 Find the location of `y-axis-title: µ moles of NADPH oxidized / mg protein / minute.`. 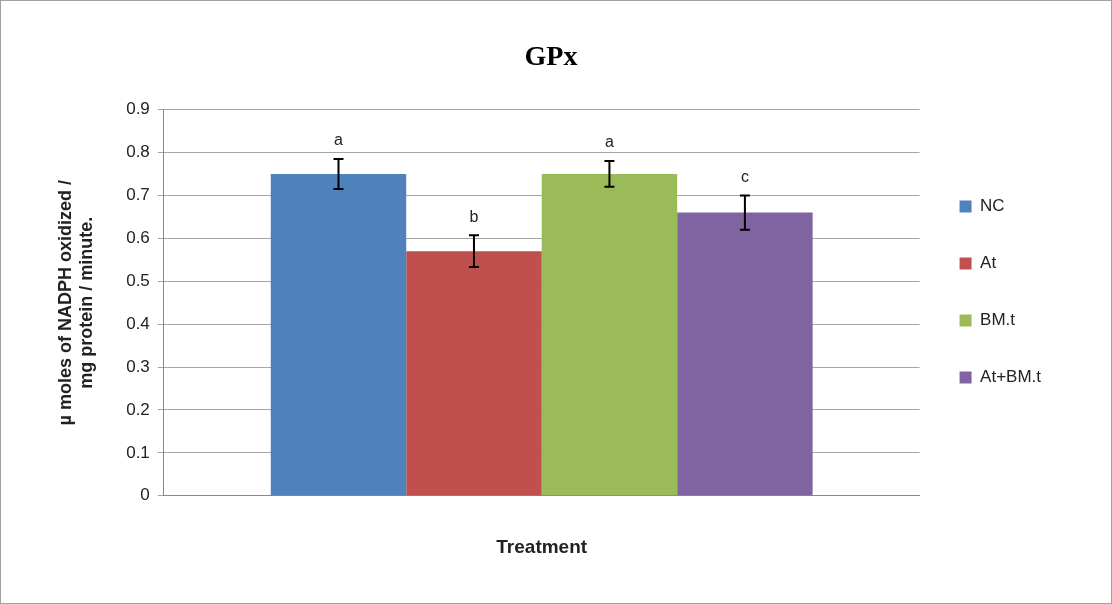

y-axis-title: µ moles of NADPH oxidized / mg protein / minute. is located at coordinates (75, 303).